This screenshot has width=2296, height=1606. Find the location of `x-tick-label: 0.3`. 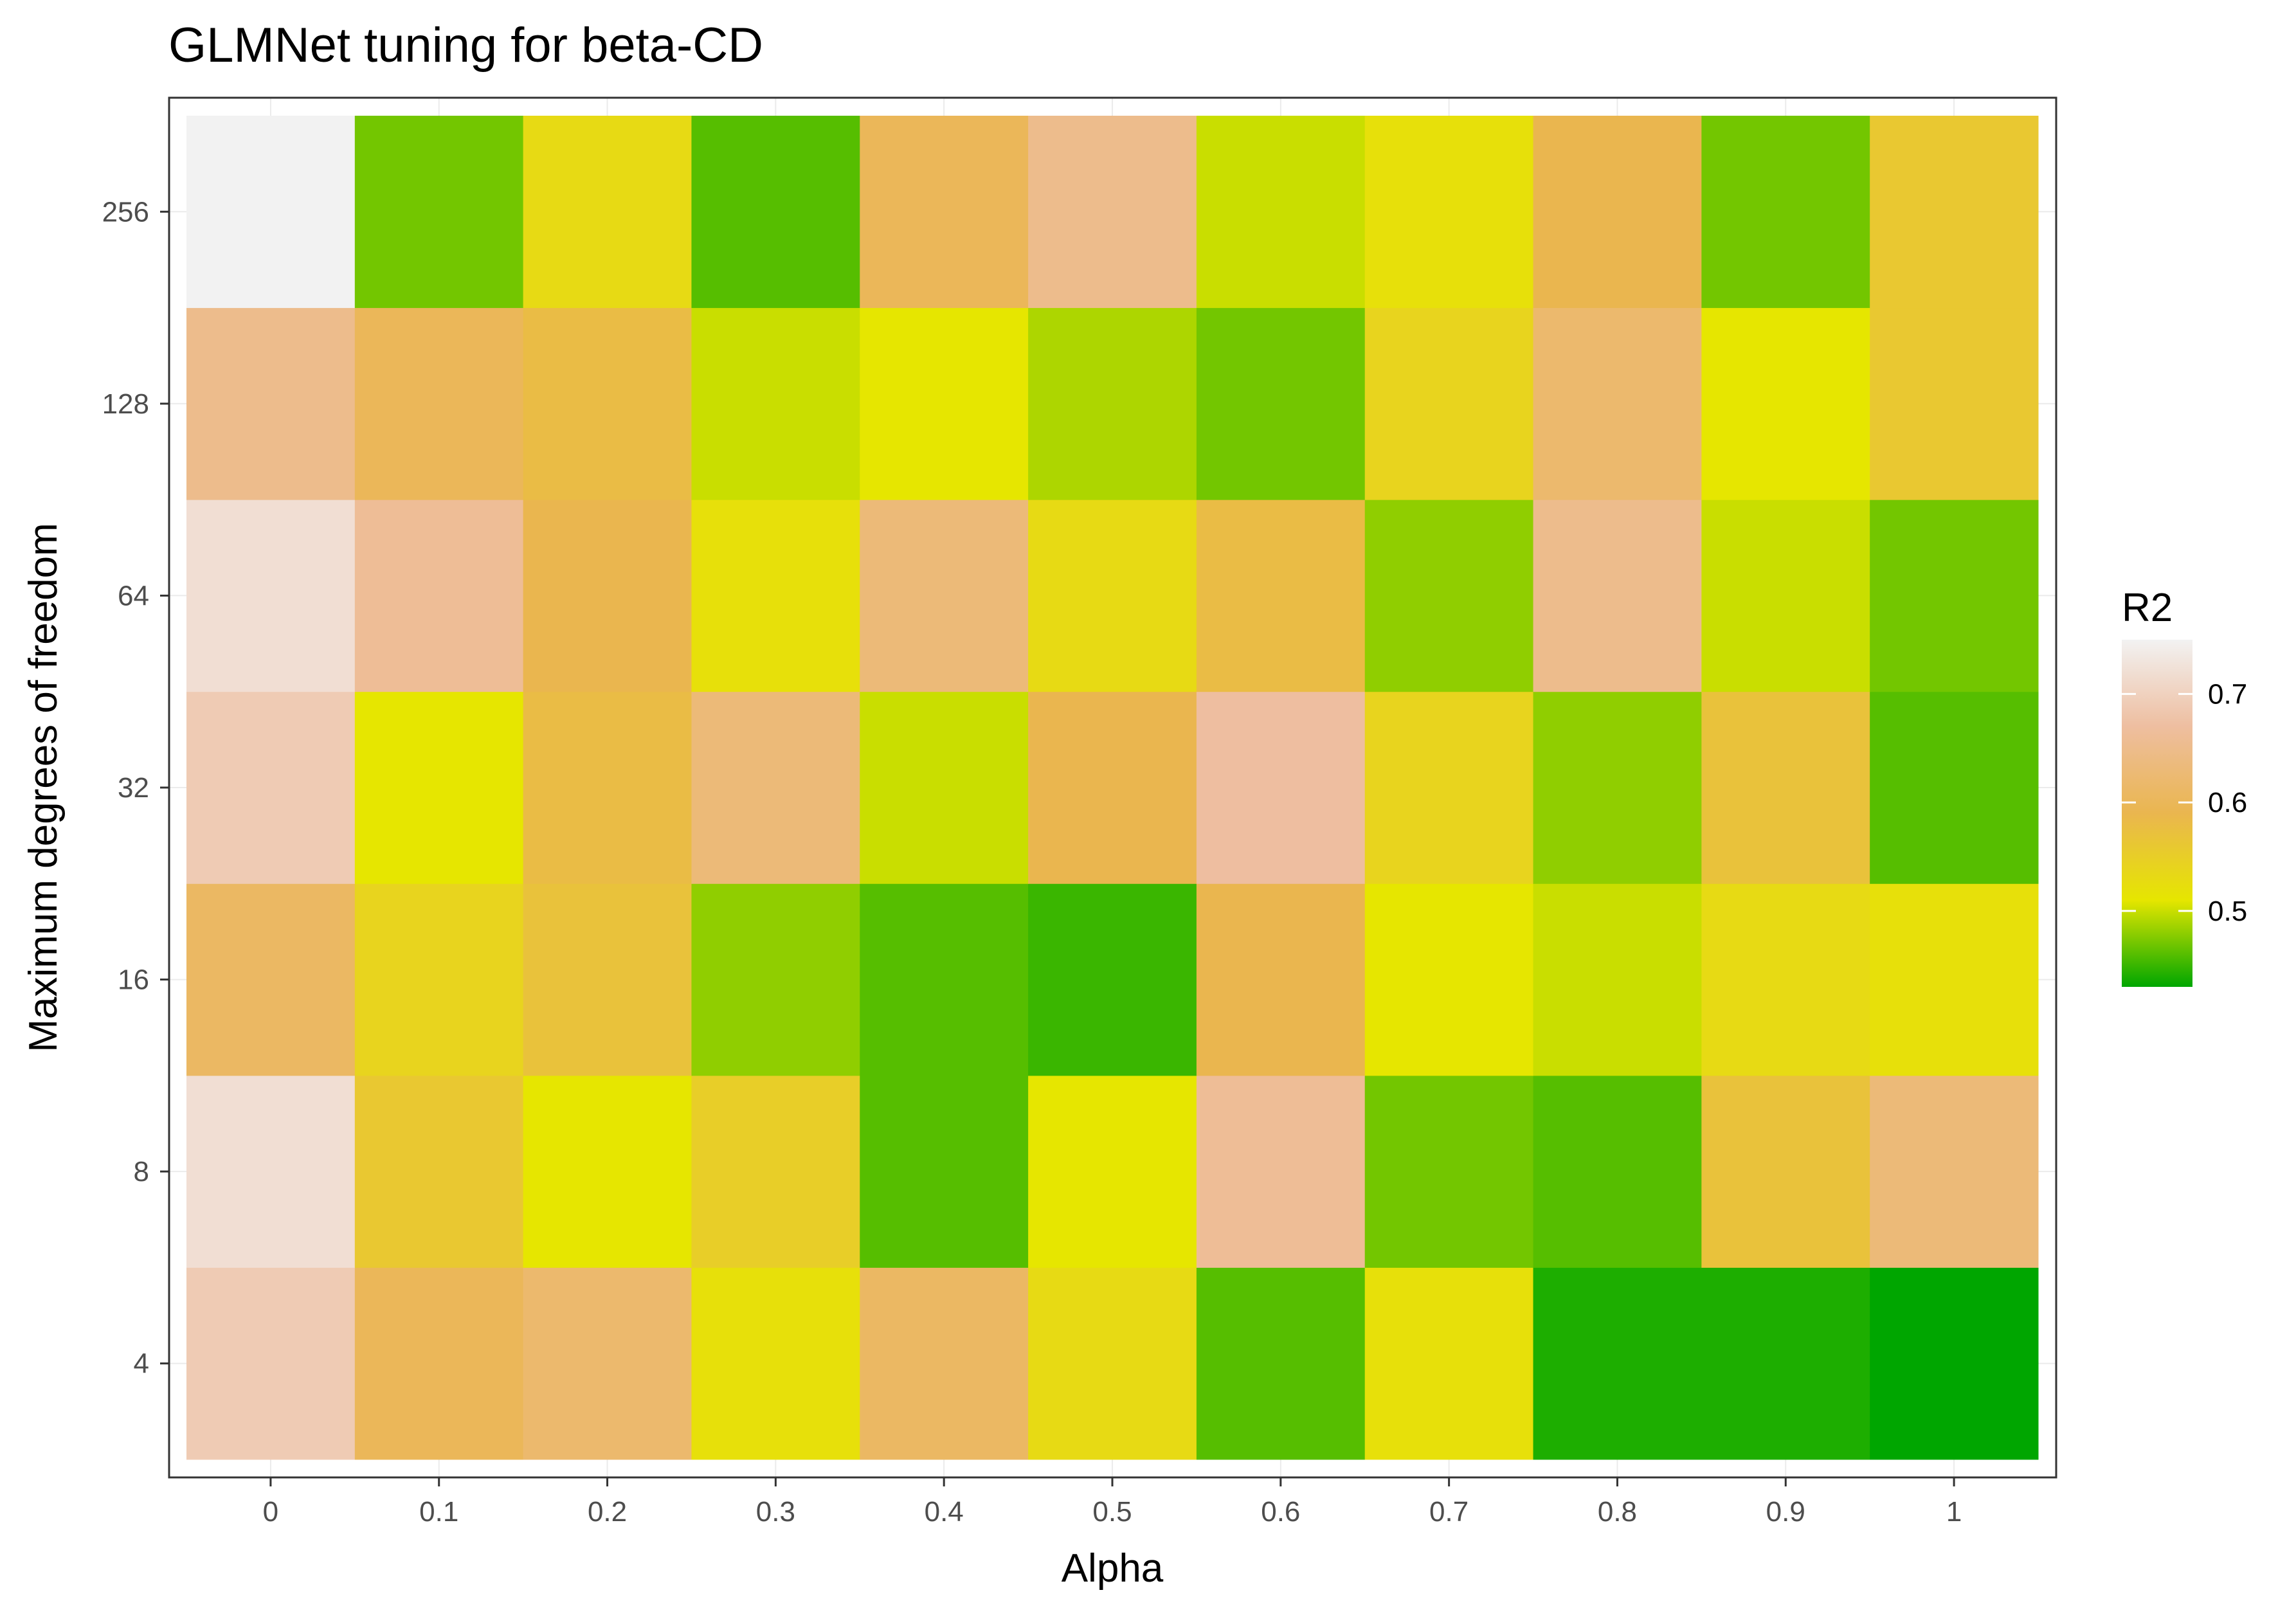

x-tick-label: 0.3 is located at coordinates (775, 1512).